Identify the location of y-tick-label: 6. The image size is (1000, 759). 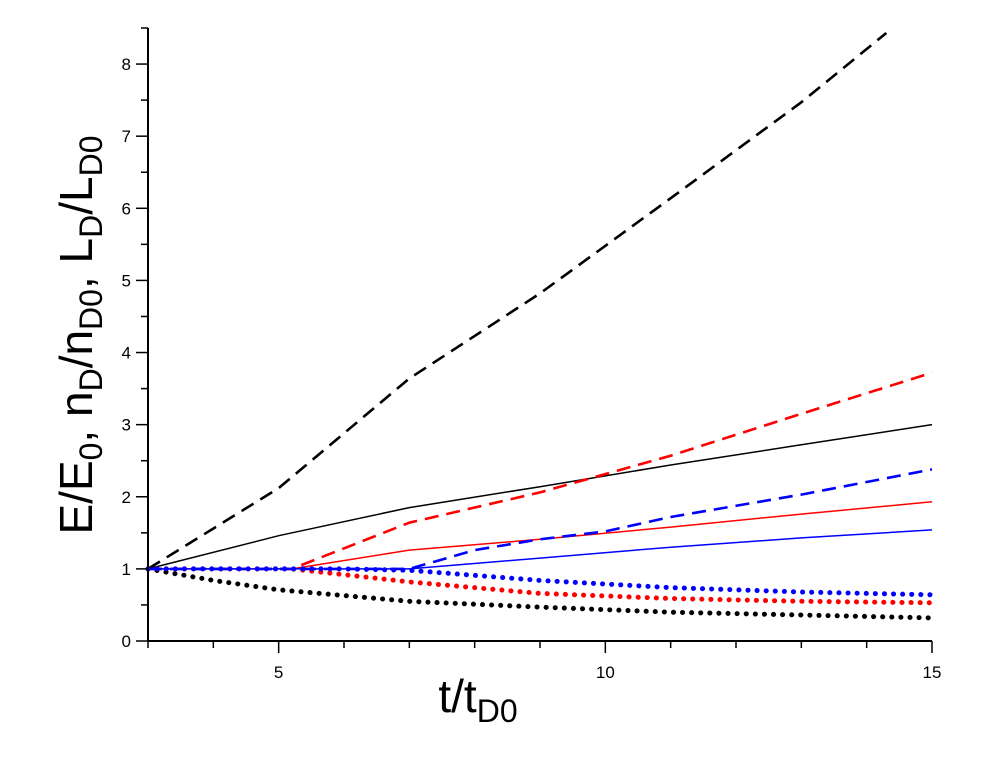
(126, 208).